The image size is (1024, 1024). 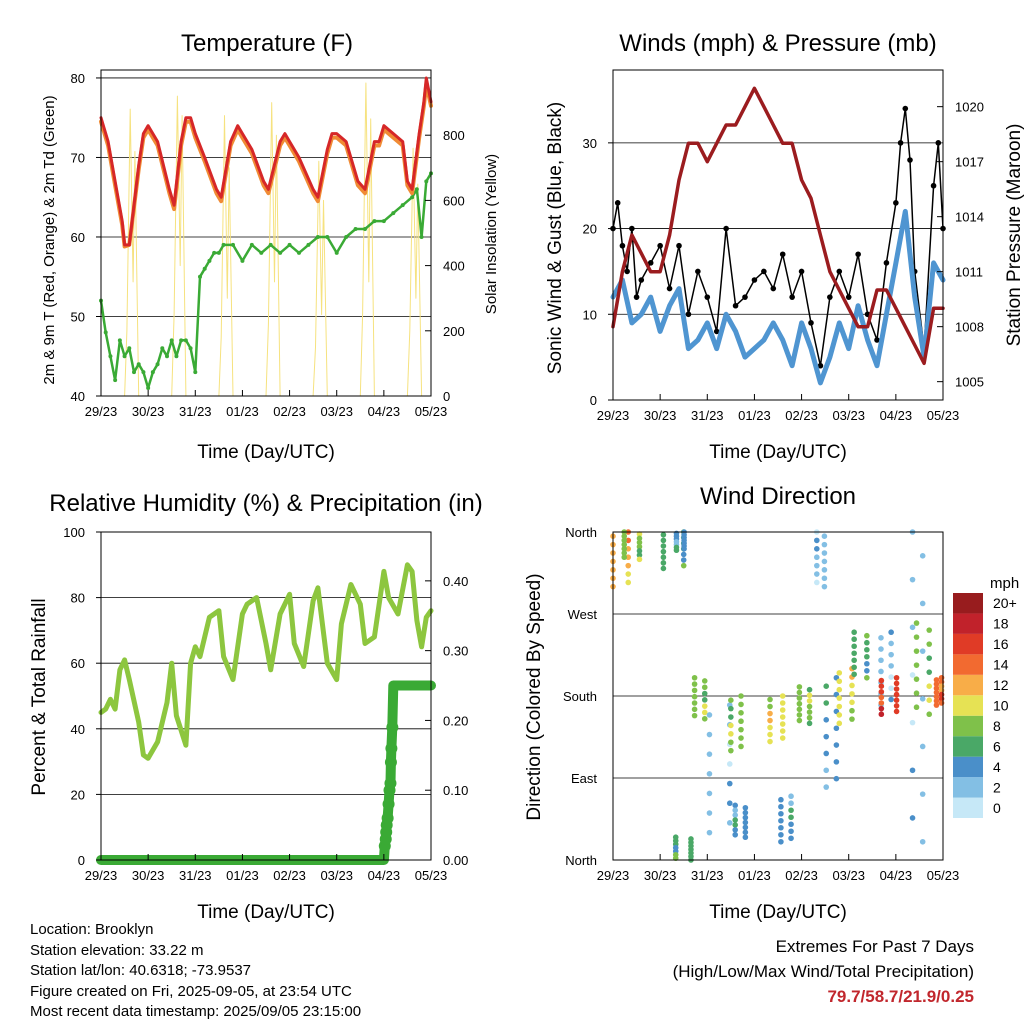 I want to click on y2-tick-label: 400, so click(x=454, y=266).